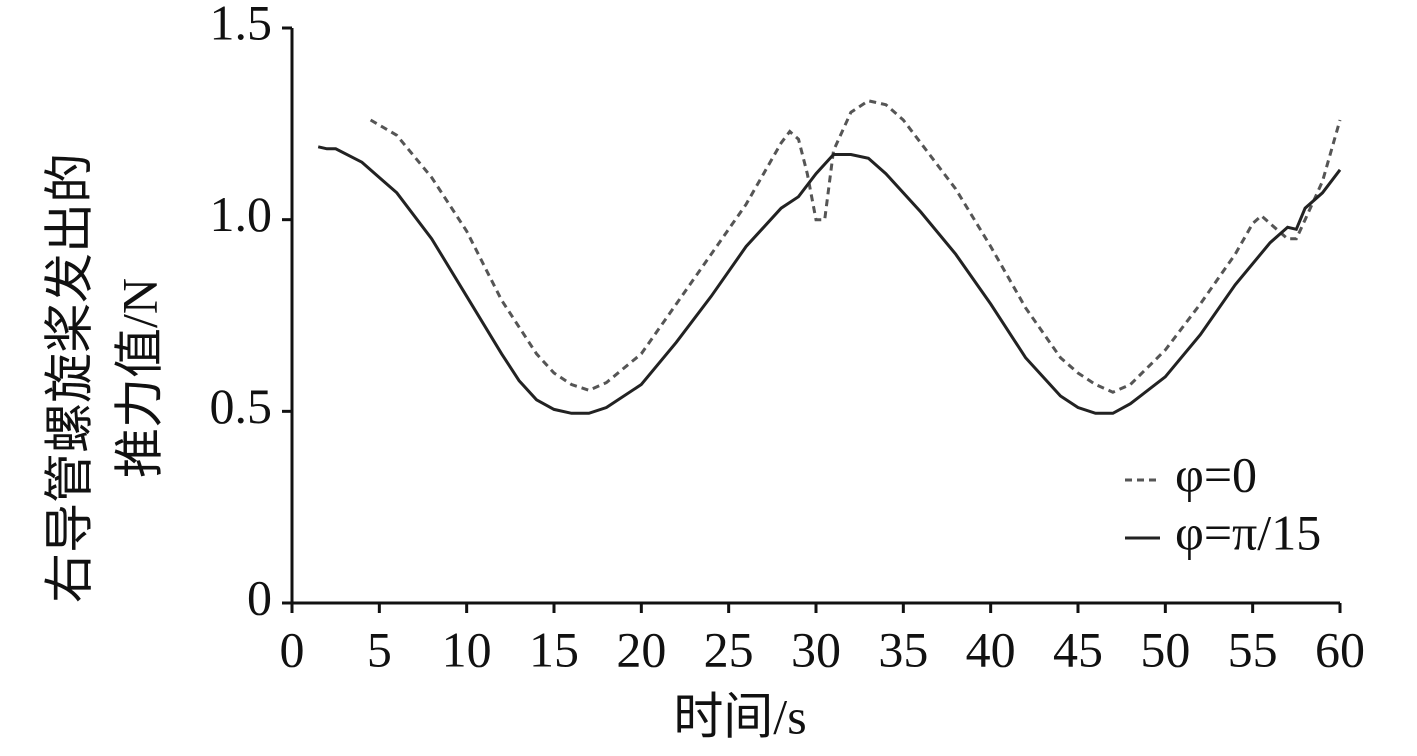  What do you see at coordinates (1340, 649) in the screenshot?
I see `x-tick-label: 60` at bounding box center [1340, 649].